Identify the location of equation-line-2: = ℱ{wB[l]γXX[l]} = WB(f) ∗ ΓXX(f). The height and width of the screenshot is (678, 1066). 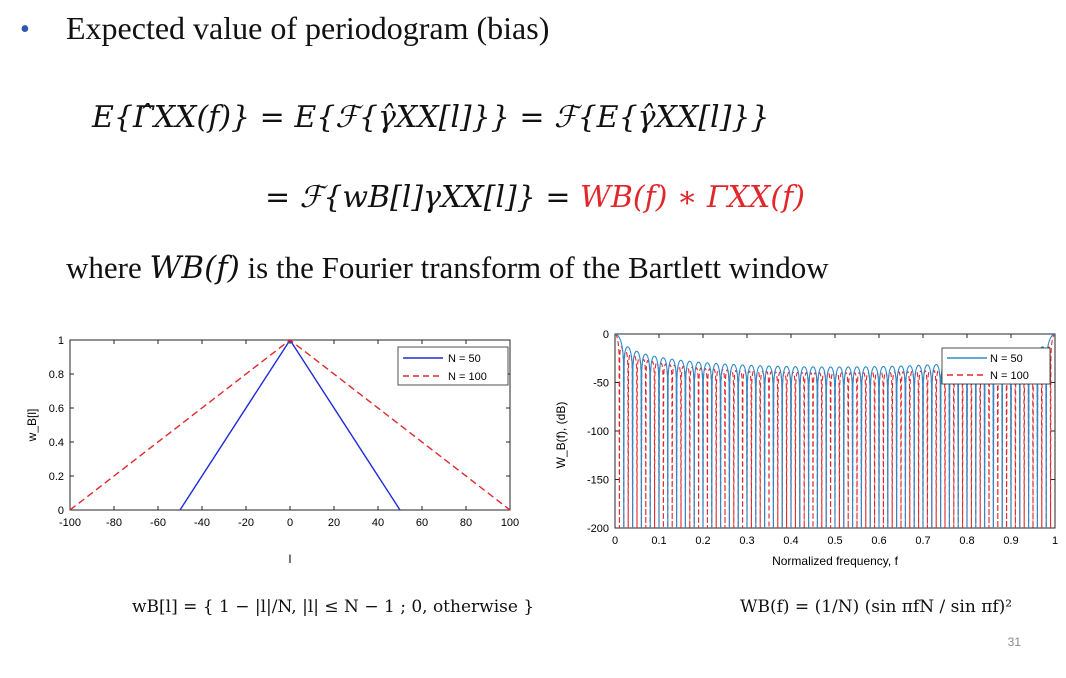
(535, 197).